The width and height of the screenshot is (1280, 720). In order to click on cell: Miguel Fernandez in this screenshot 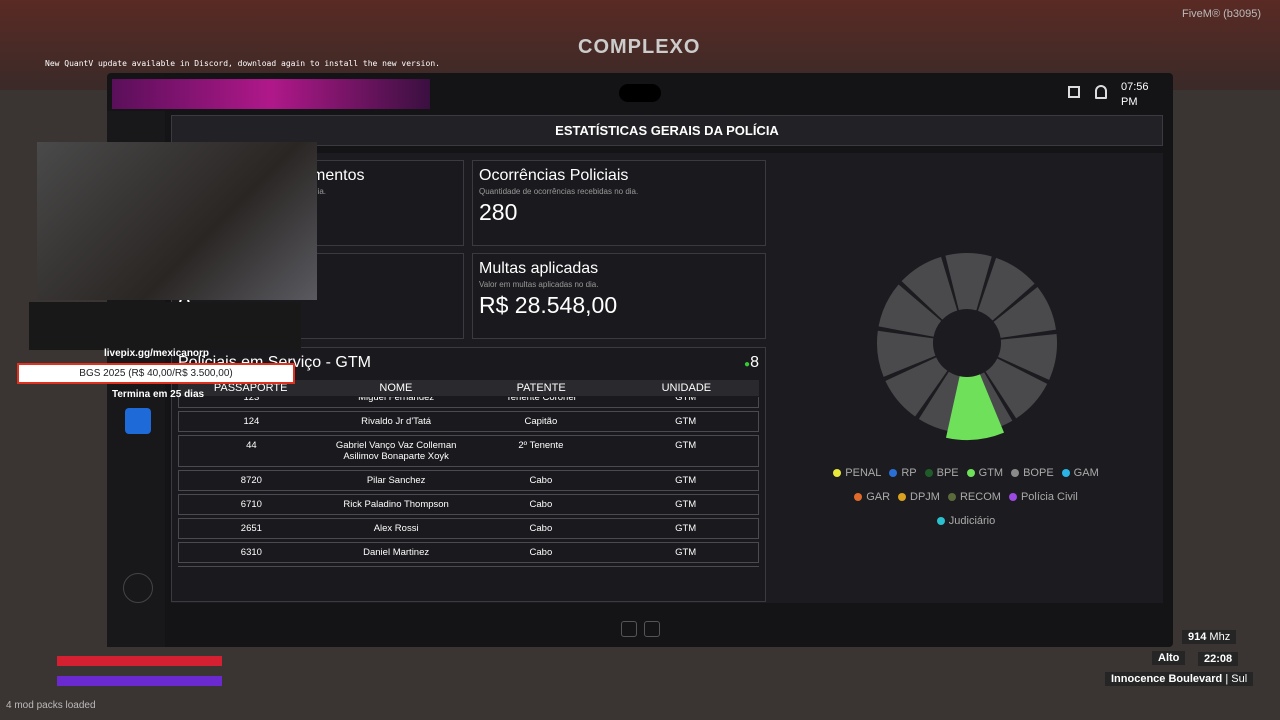, I will do `click(396, 400)`.